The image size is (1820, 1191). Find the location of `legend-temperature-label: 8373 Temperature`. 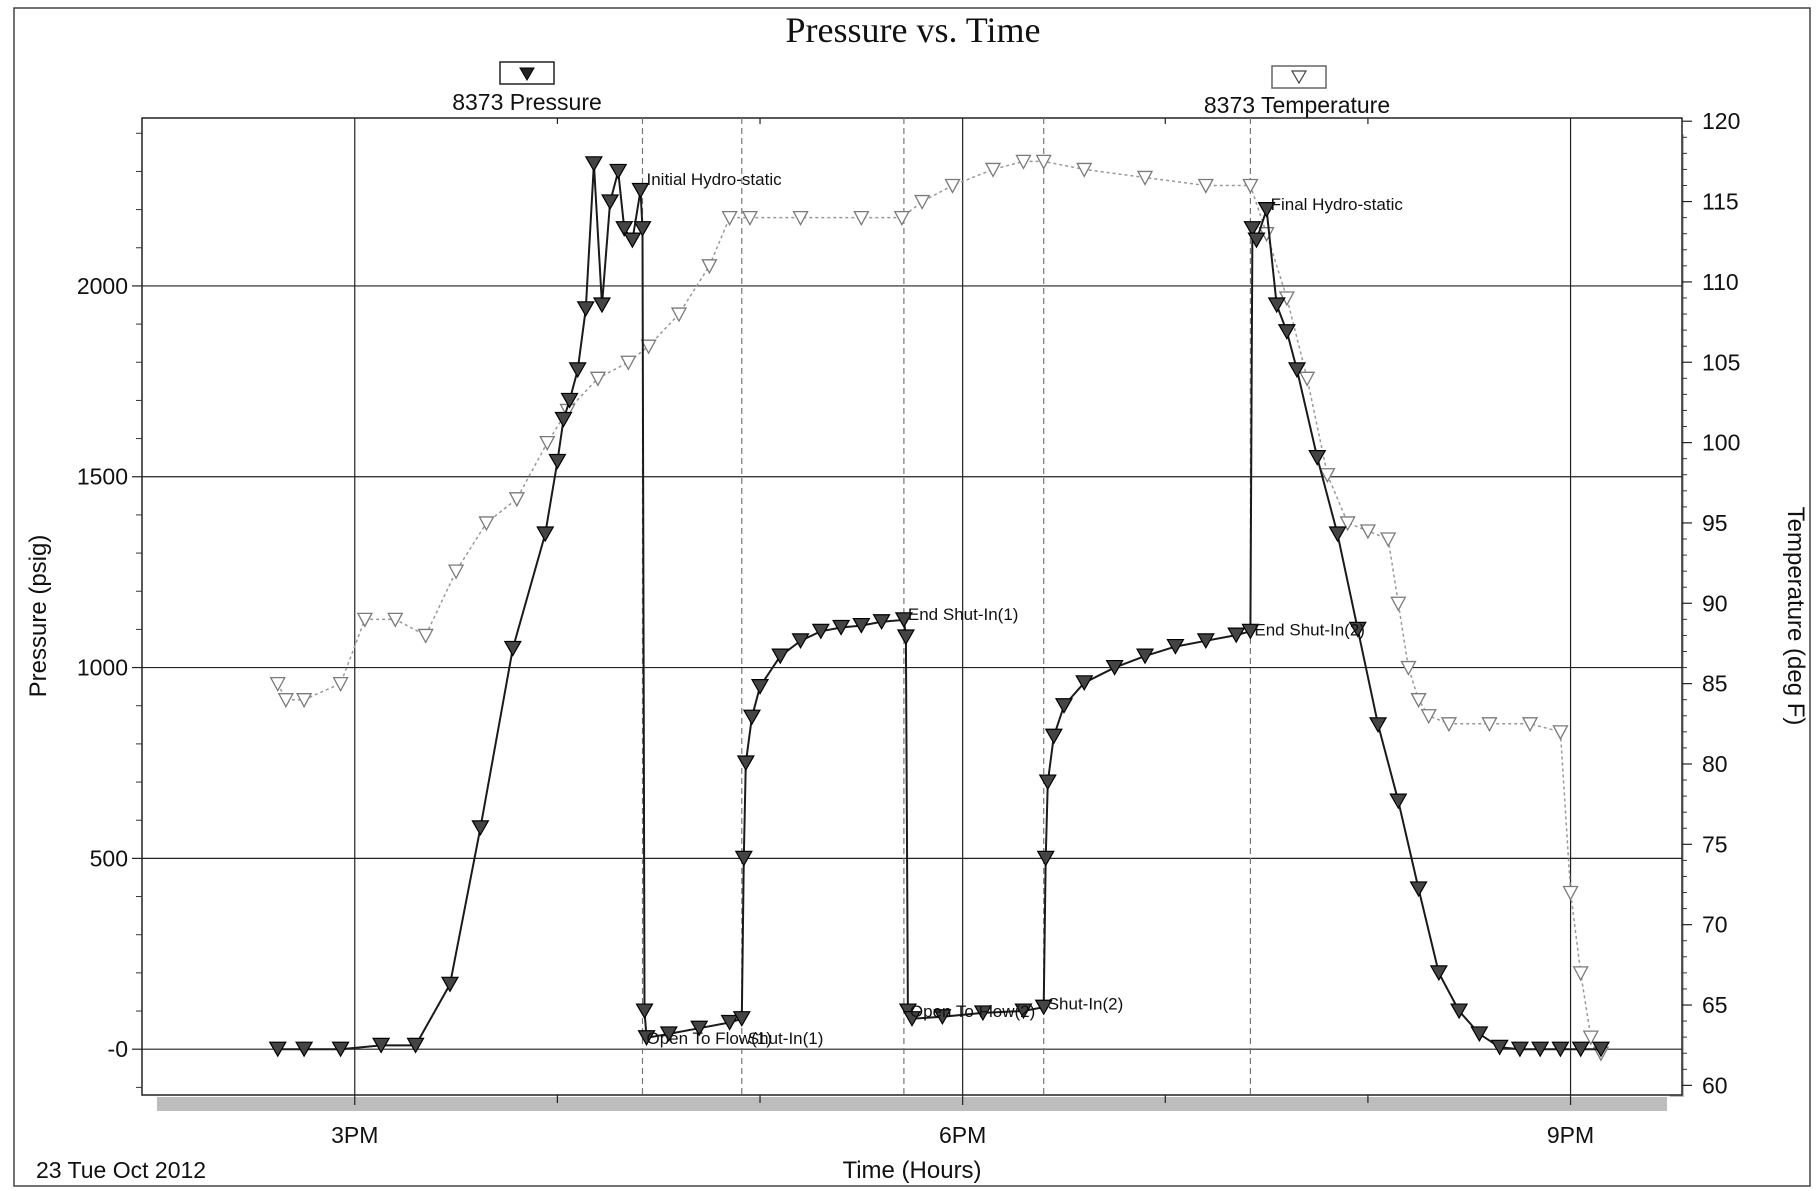

legend-temperature-label: 8373 Temperature is located at coordinates (1297, 105).